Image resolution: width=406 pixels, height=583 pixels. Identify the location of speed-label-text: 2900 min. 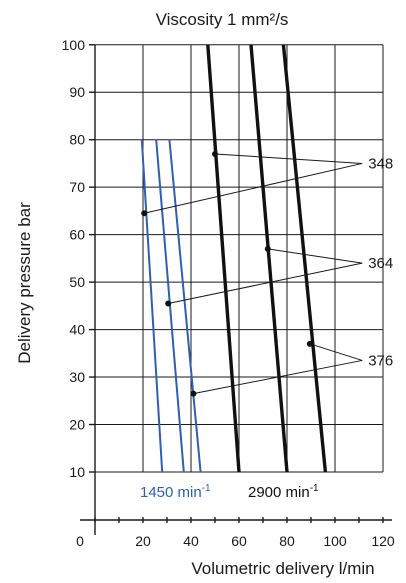
(279, 492).